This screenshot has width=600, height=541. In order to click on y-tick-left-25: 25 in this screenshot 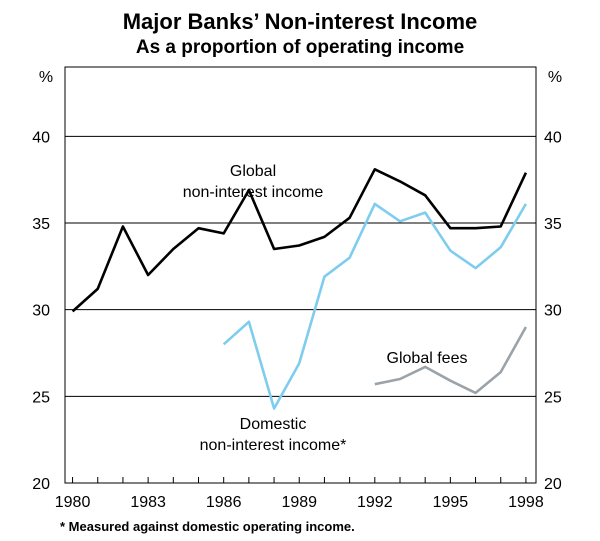, I will do `click(41, 397)`.